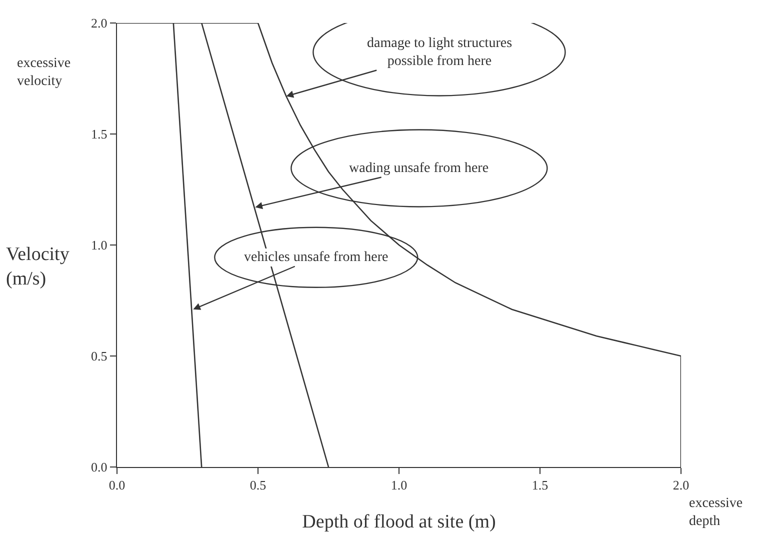  I want to click on y-tick-label: 1.0, so click(99, 245).